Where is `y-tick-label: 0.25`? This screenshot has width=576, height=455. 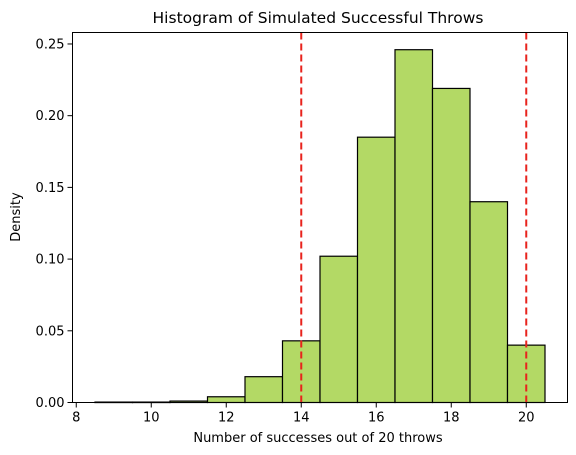
y-tick-label: 0.25 is located at coordinates (50, 44).